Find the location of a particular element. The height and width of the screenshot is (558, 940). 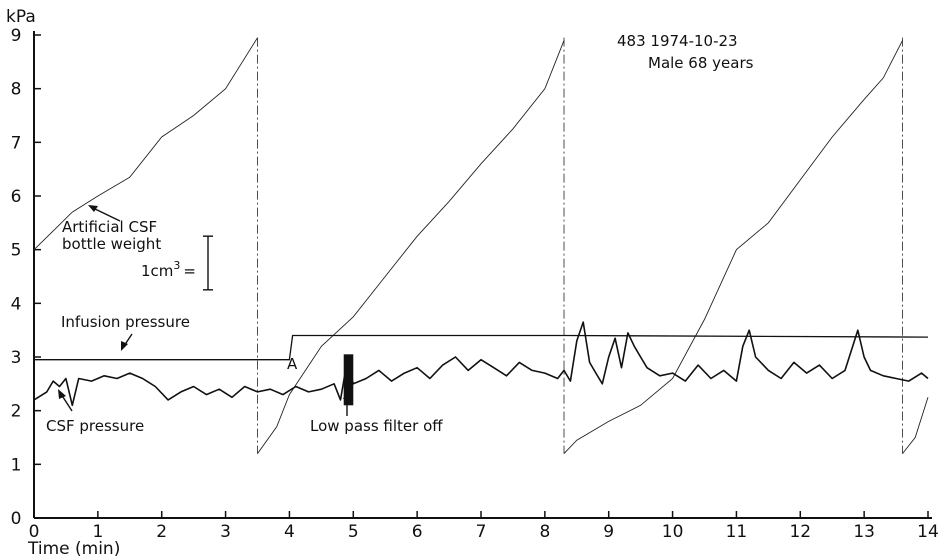

low-pass-filter-arrowhead is located at coordinates (347, 394).